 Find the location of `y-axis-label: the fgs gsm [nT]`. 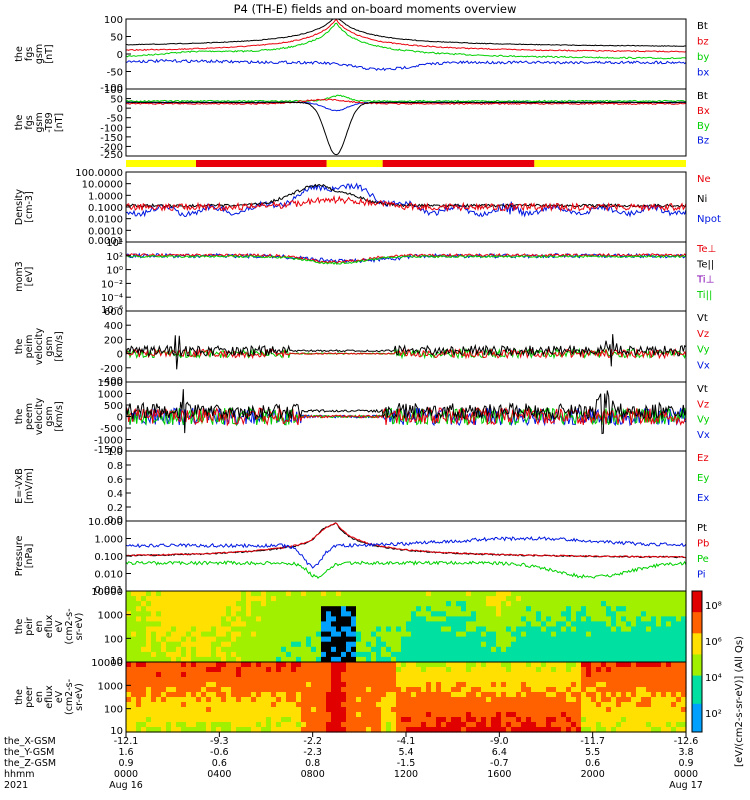

y-axis-label: the fgs gsm [nT] is located at coordinates (34, 54).